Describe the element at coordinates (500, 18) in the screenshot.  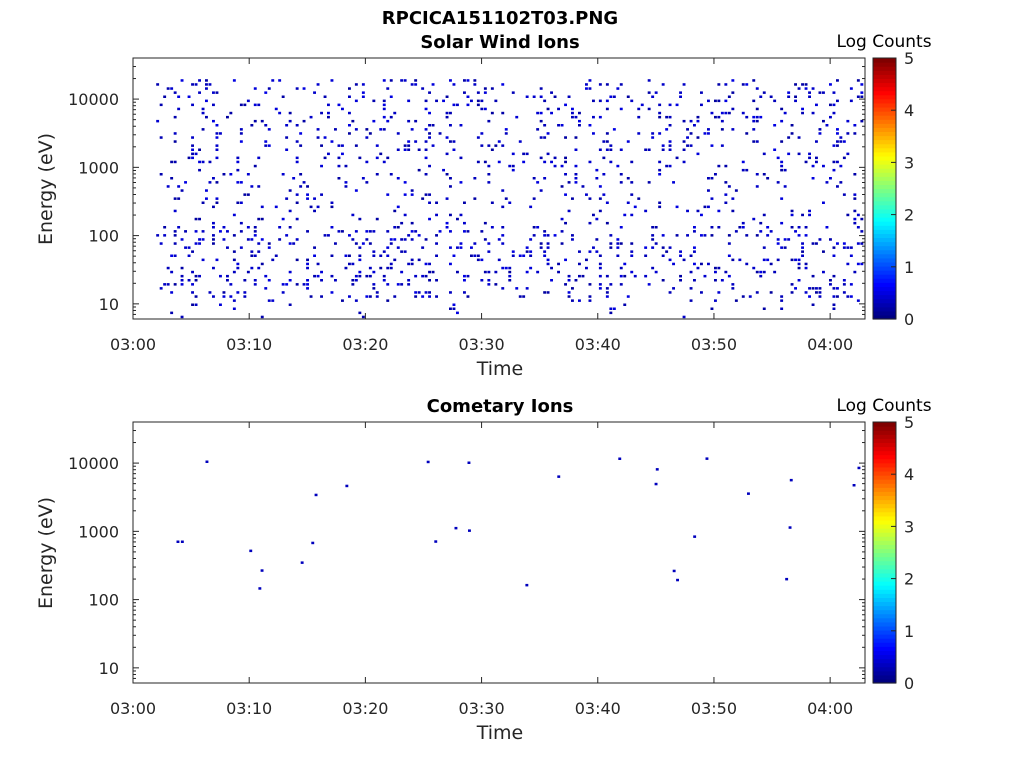
I see `figure-title: RPCICA151102T03.PNG` at that location.